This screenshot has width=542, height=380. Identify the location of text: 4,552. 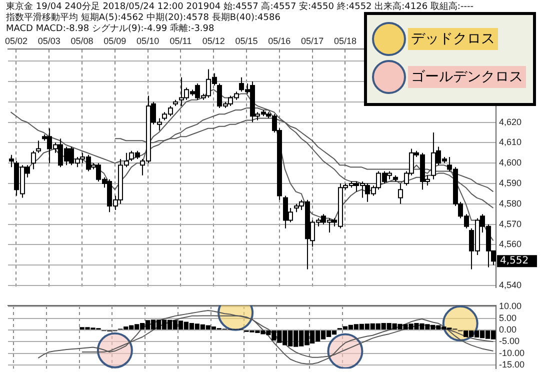
(514, 261).